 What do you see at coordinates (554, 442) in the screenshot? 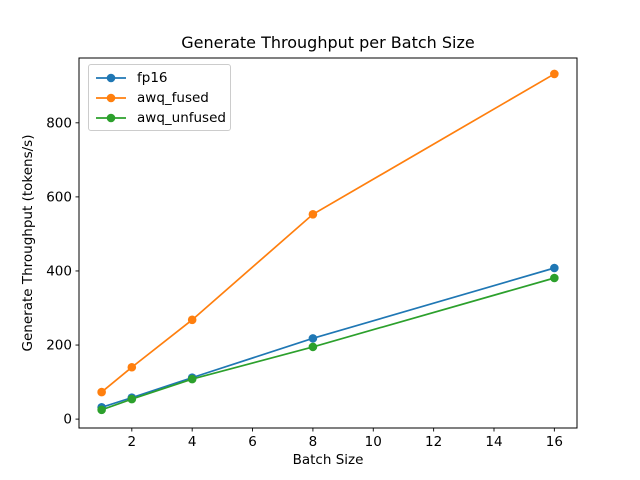
I see `x-tick-label: 16` at bounding box center [554, 442].